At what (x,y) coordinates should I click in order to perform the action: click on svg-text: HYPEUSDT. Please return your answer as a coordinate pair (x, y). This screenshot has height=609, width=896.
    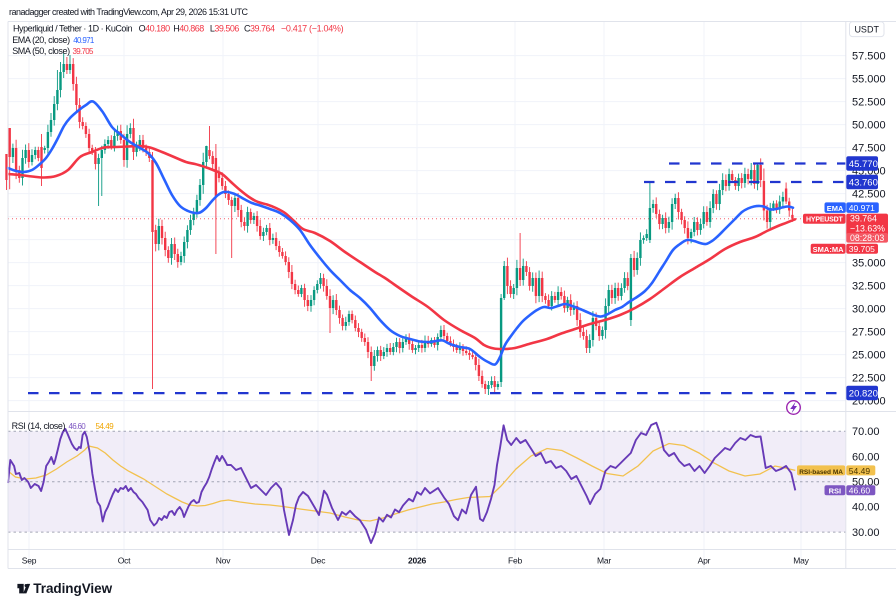
    Looking at the image, I should click on (824, 220).